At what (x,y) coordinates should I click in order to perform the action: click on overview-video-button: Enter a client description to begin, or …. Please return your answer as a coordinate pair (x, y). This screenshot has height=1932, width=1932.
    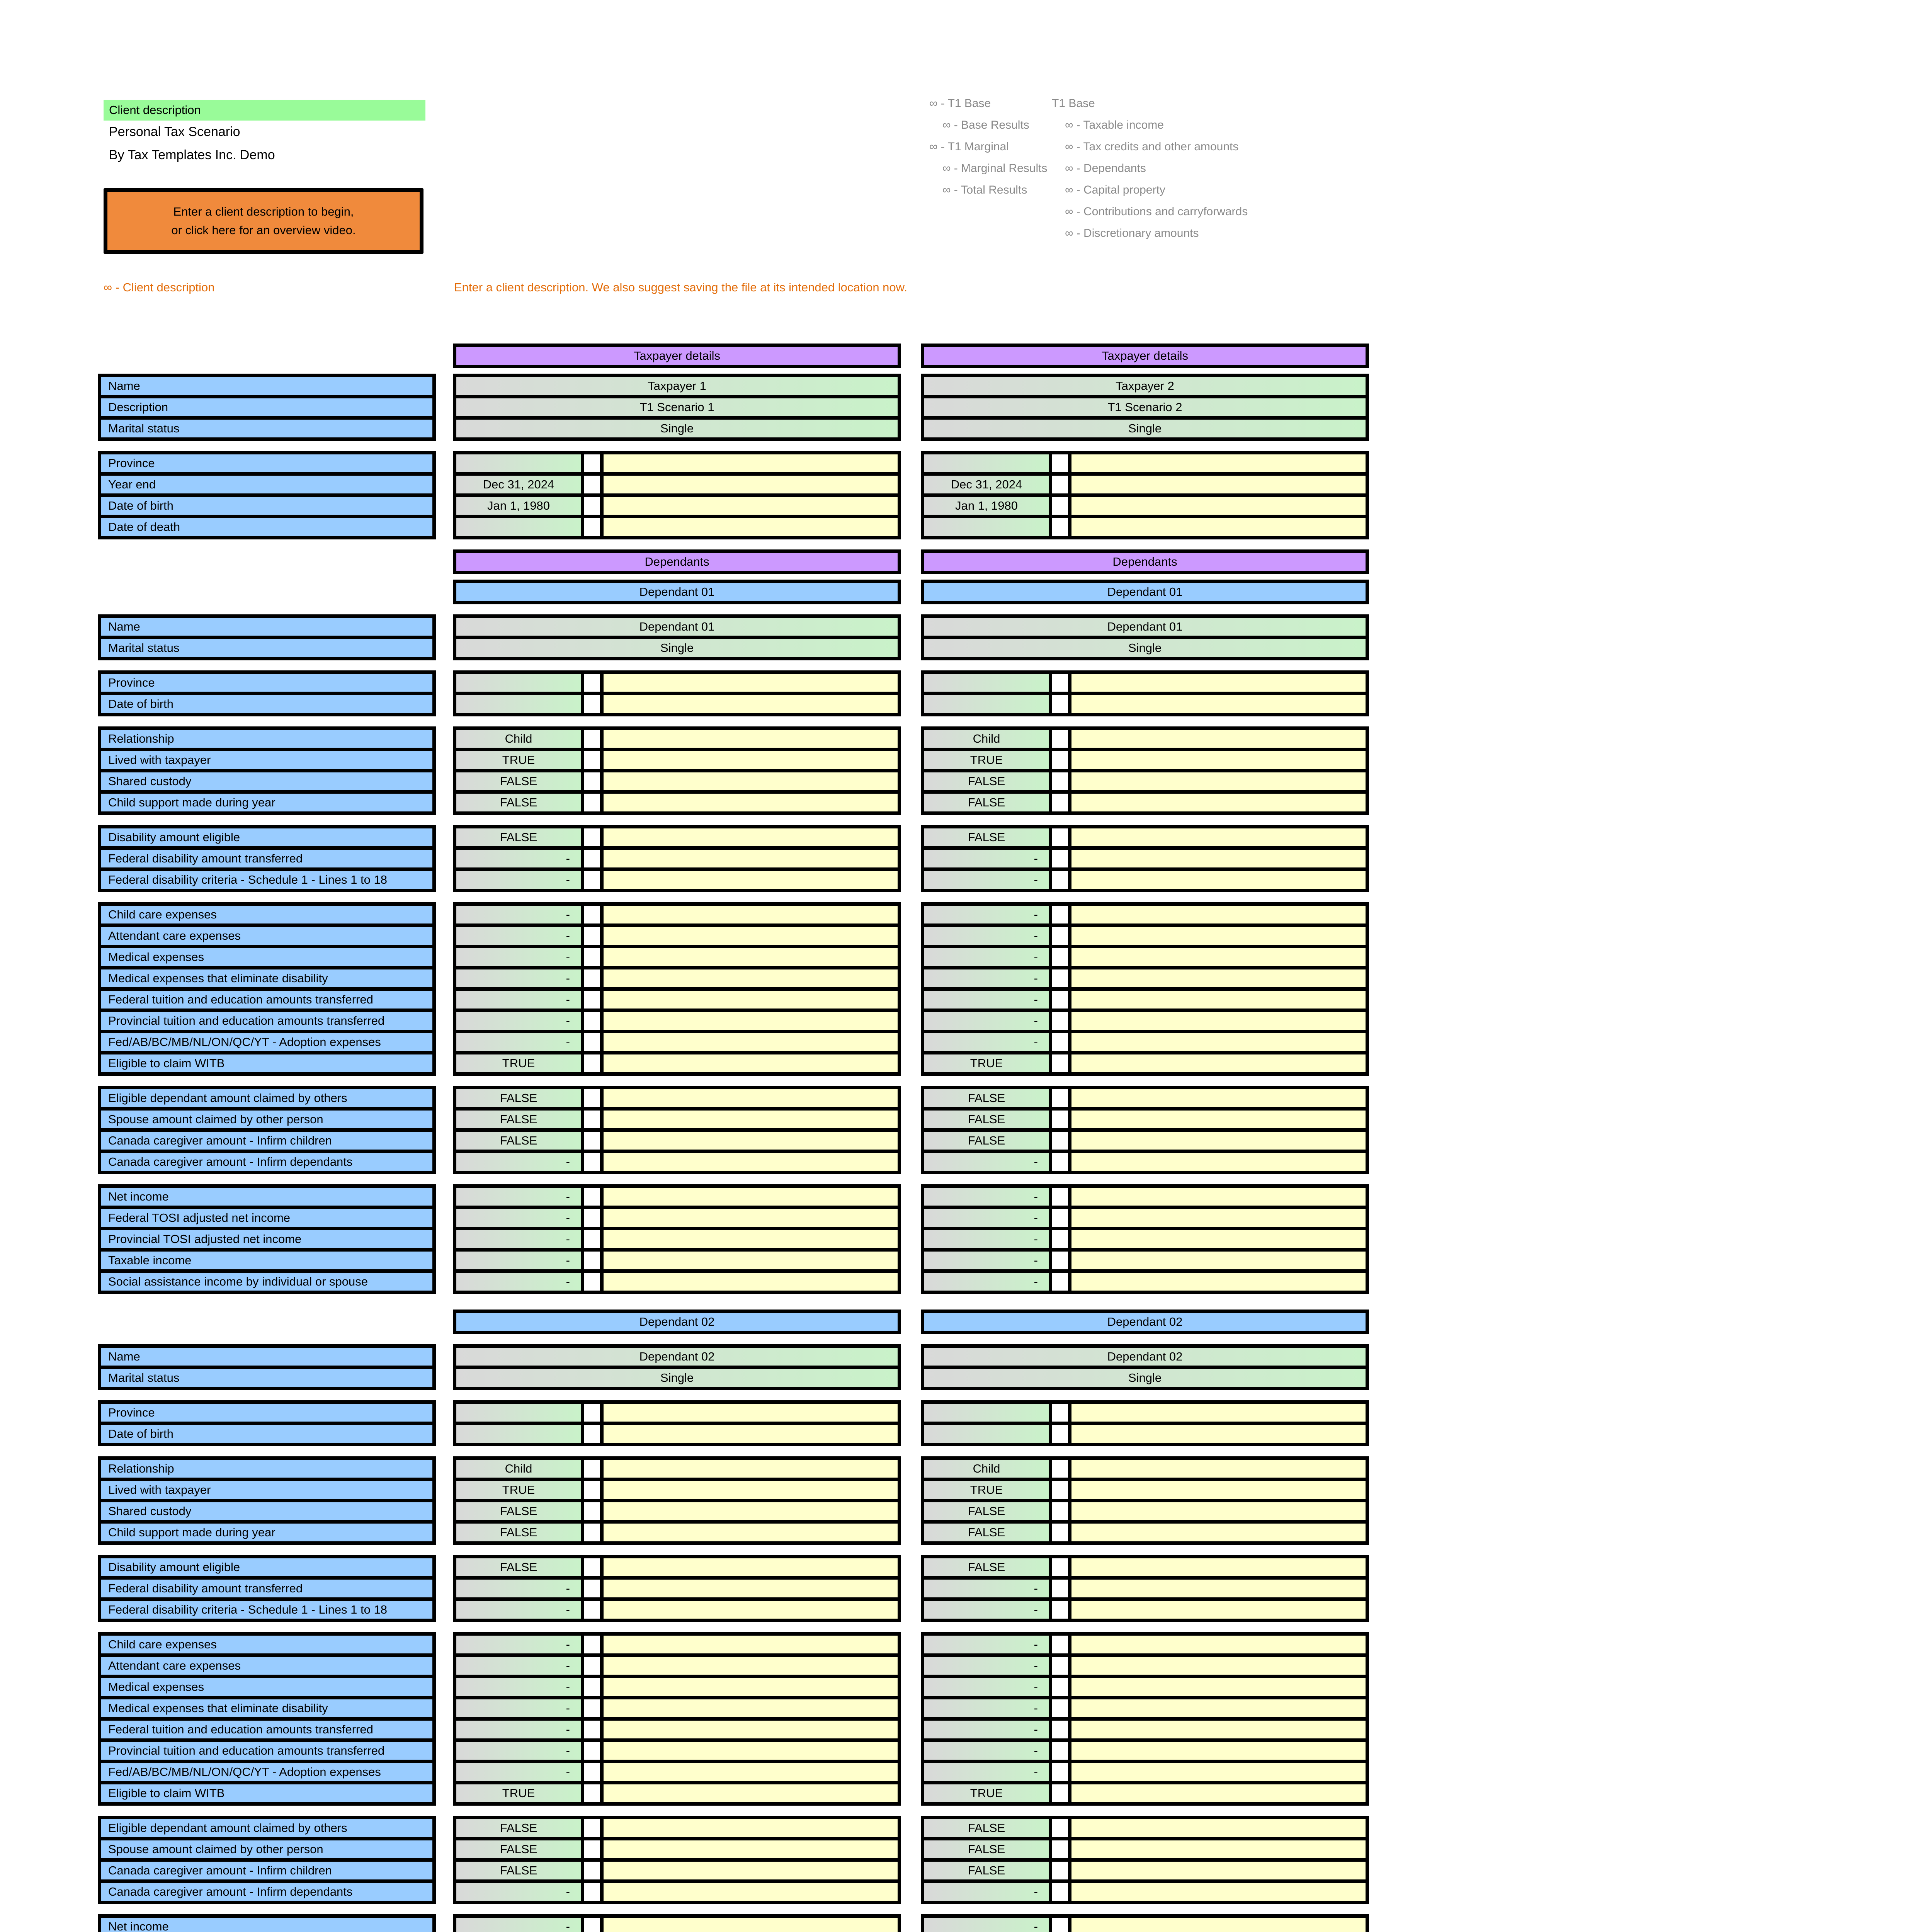
    Looking at the image, I should click on (264, 221).